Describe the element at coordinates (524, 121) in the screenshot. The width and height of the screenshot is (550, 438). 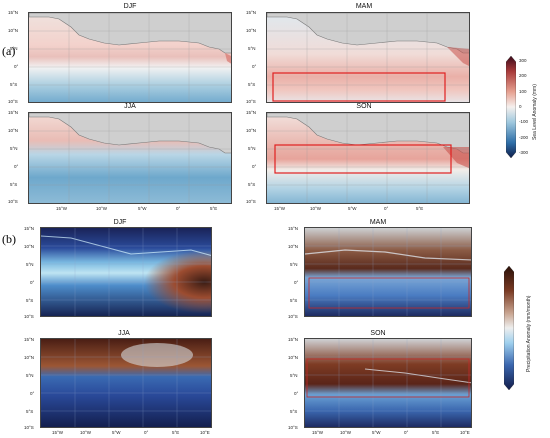
I see `colorbar-tick: -100` at that location.